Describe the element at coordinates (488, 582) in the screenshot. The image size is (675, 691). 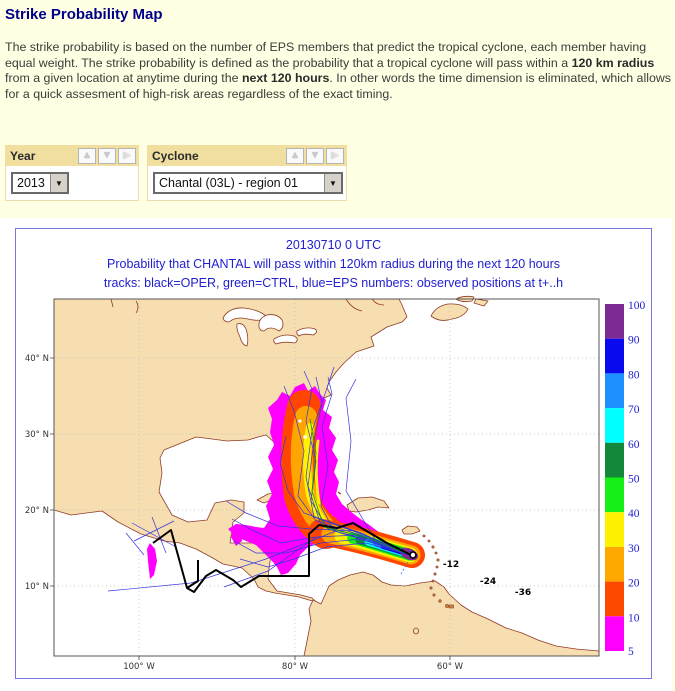
I see `svg-text: -24` at that location.